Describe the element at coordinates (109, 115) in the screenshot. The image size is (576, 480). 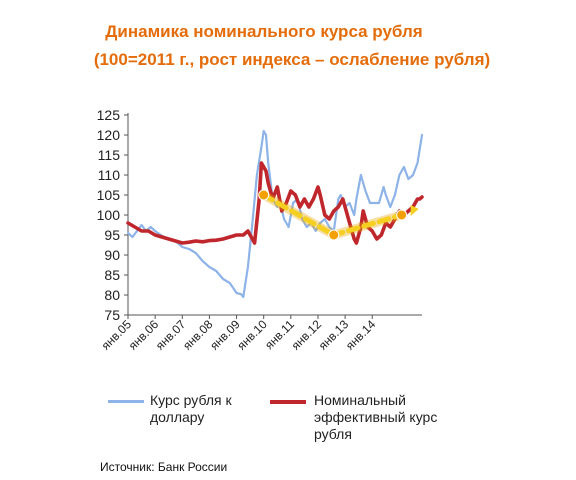
I see `y-tick-label: 125` at that location.